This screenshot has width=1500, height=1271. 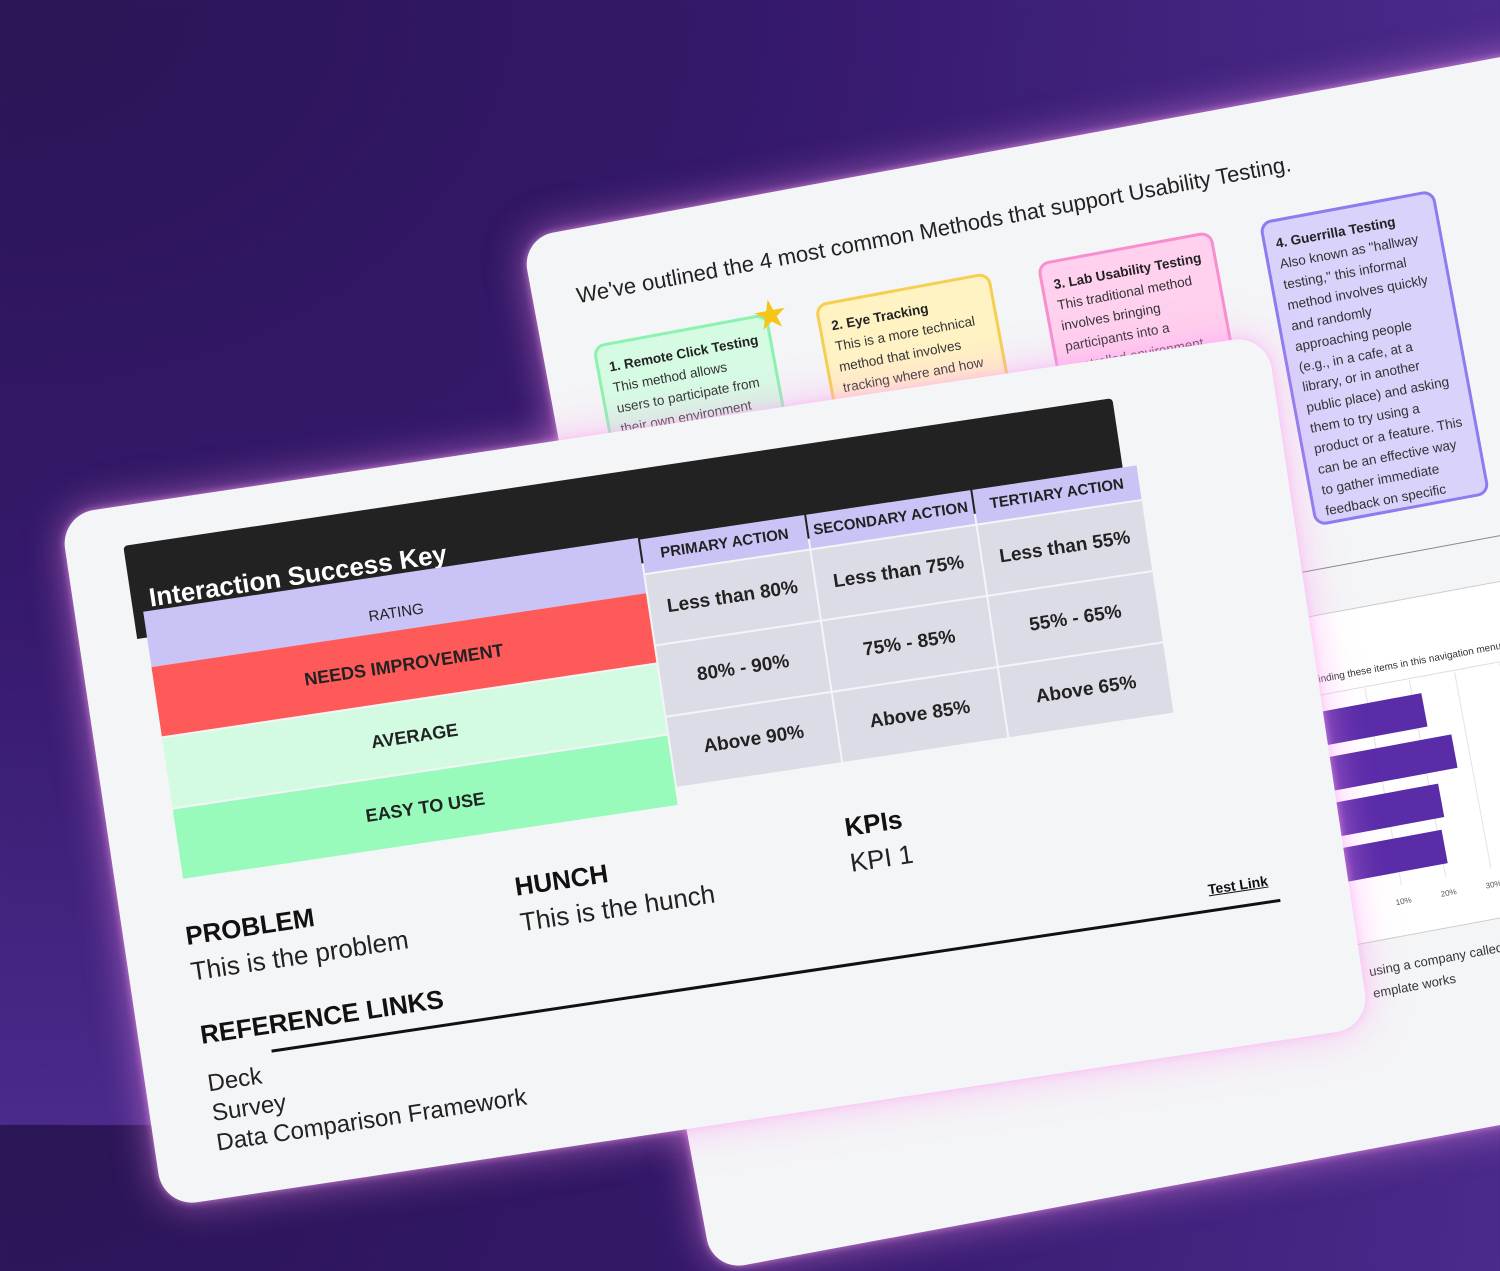 I want to click on test-link: Test Link, so click(x=1237, y=885).